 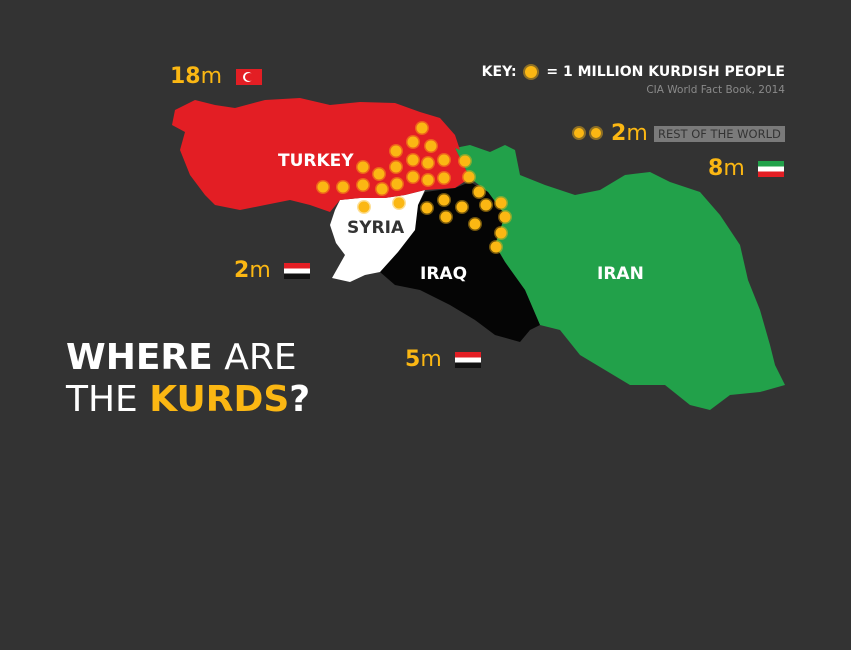 What do you see at coordinates (665, 72) in the screenshot?
I see `key-text: = 1 MILLION KURDISH PEOPLE` at bounding box center [665, 72].